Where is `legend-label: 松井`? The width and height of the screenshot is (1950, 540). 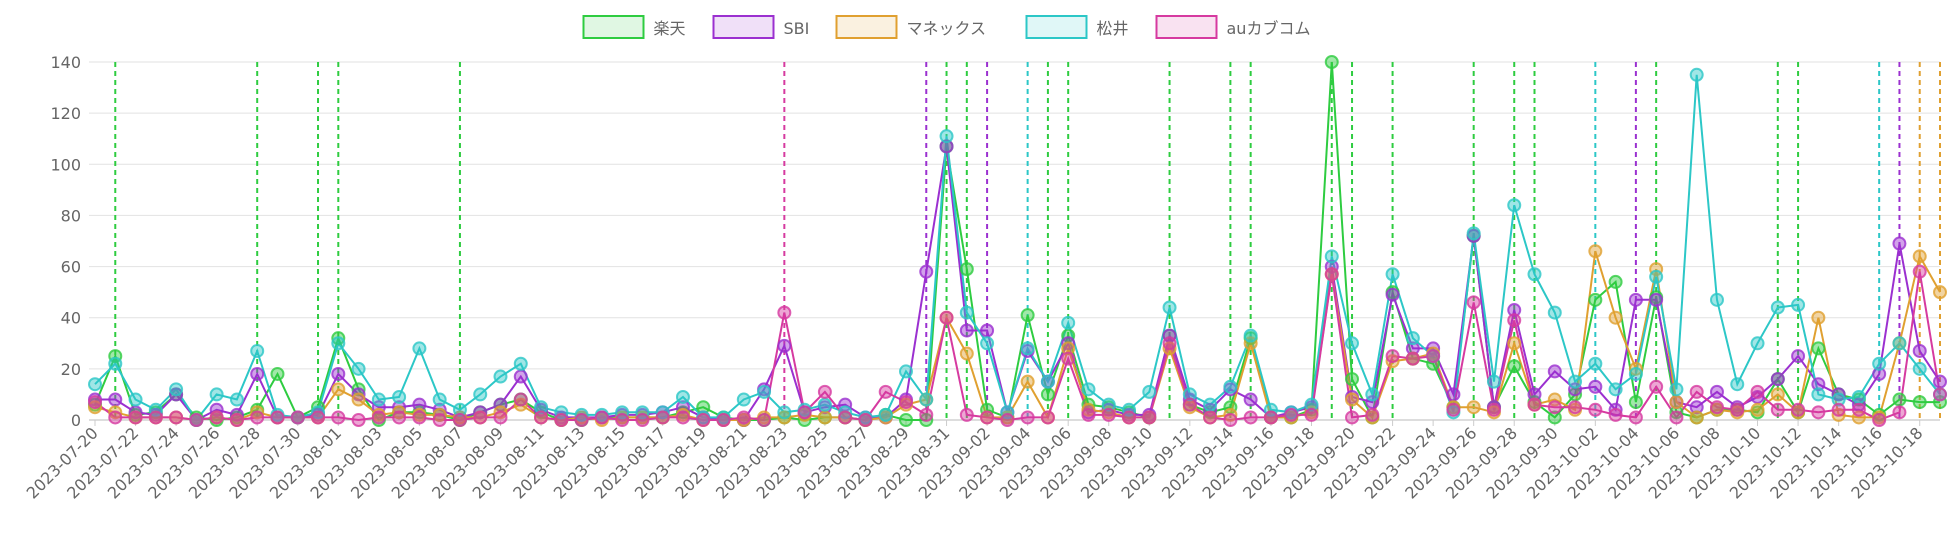 legend-label: 松井 is located at coordinates (1113, 28).